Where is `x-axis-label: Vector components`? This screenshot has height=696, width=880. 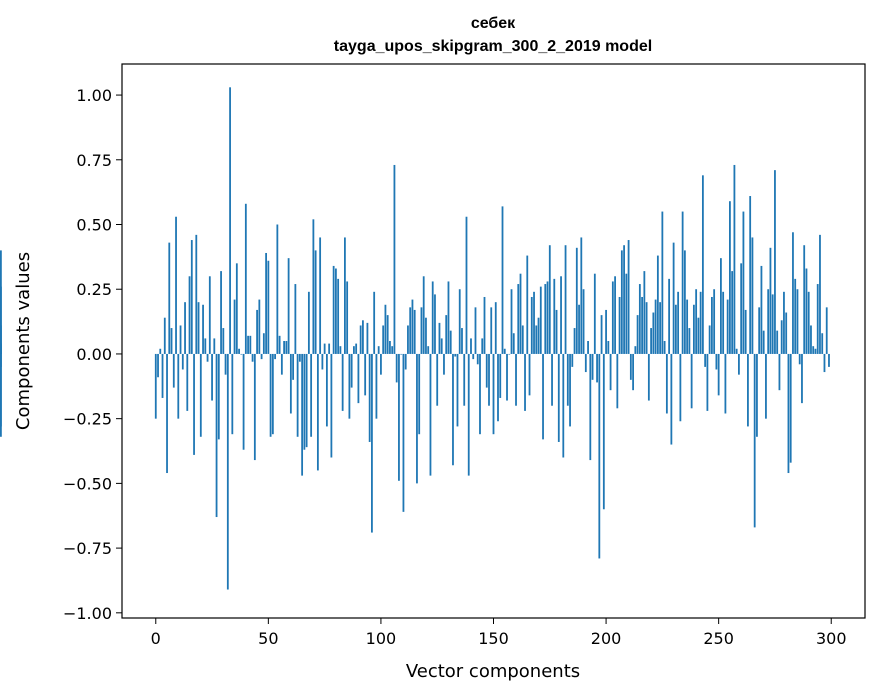 x-axis-label: Vector components is located at coordinates (493, 671).